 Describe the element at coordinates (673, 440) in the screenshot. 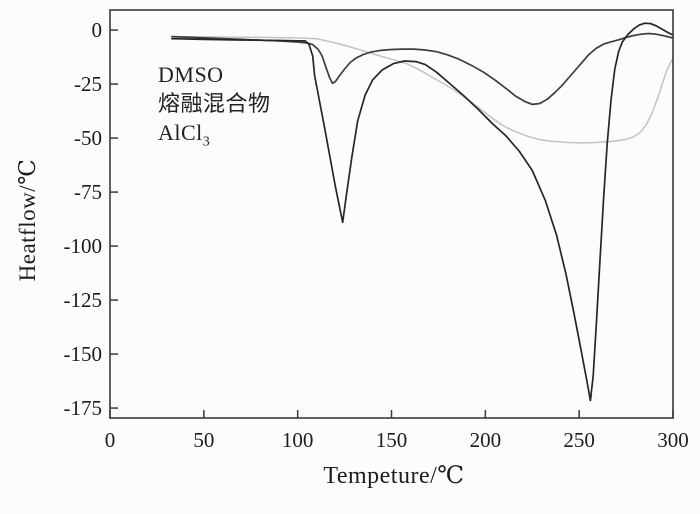

I see `x-tick-label: 300` at that location.